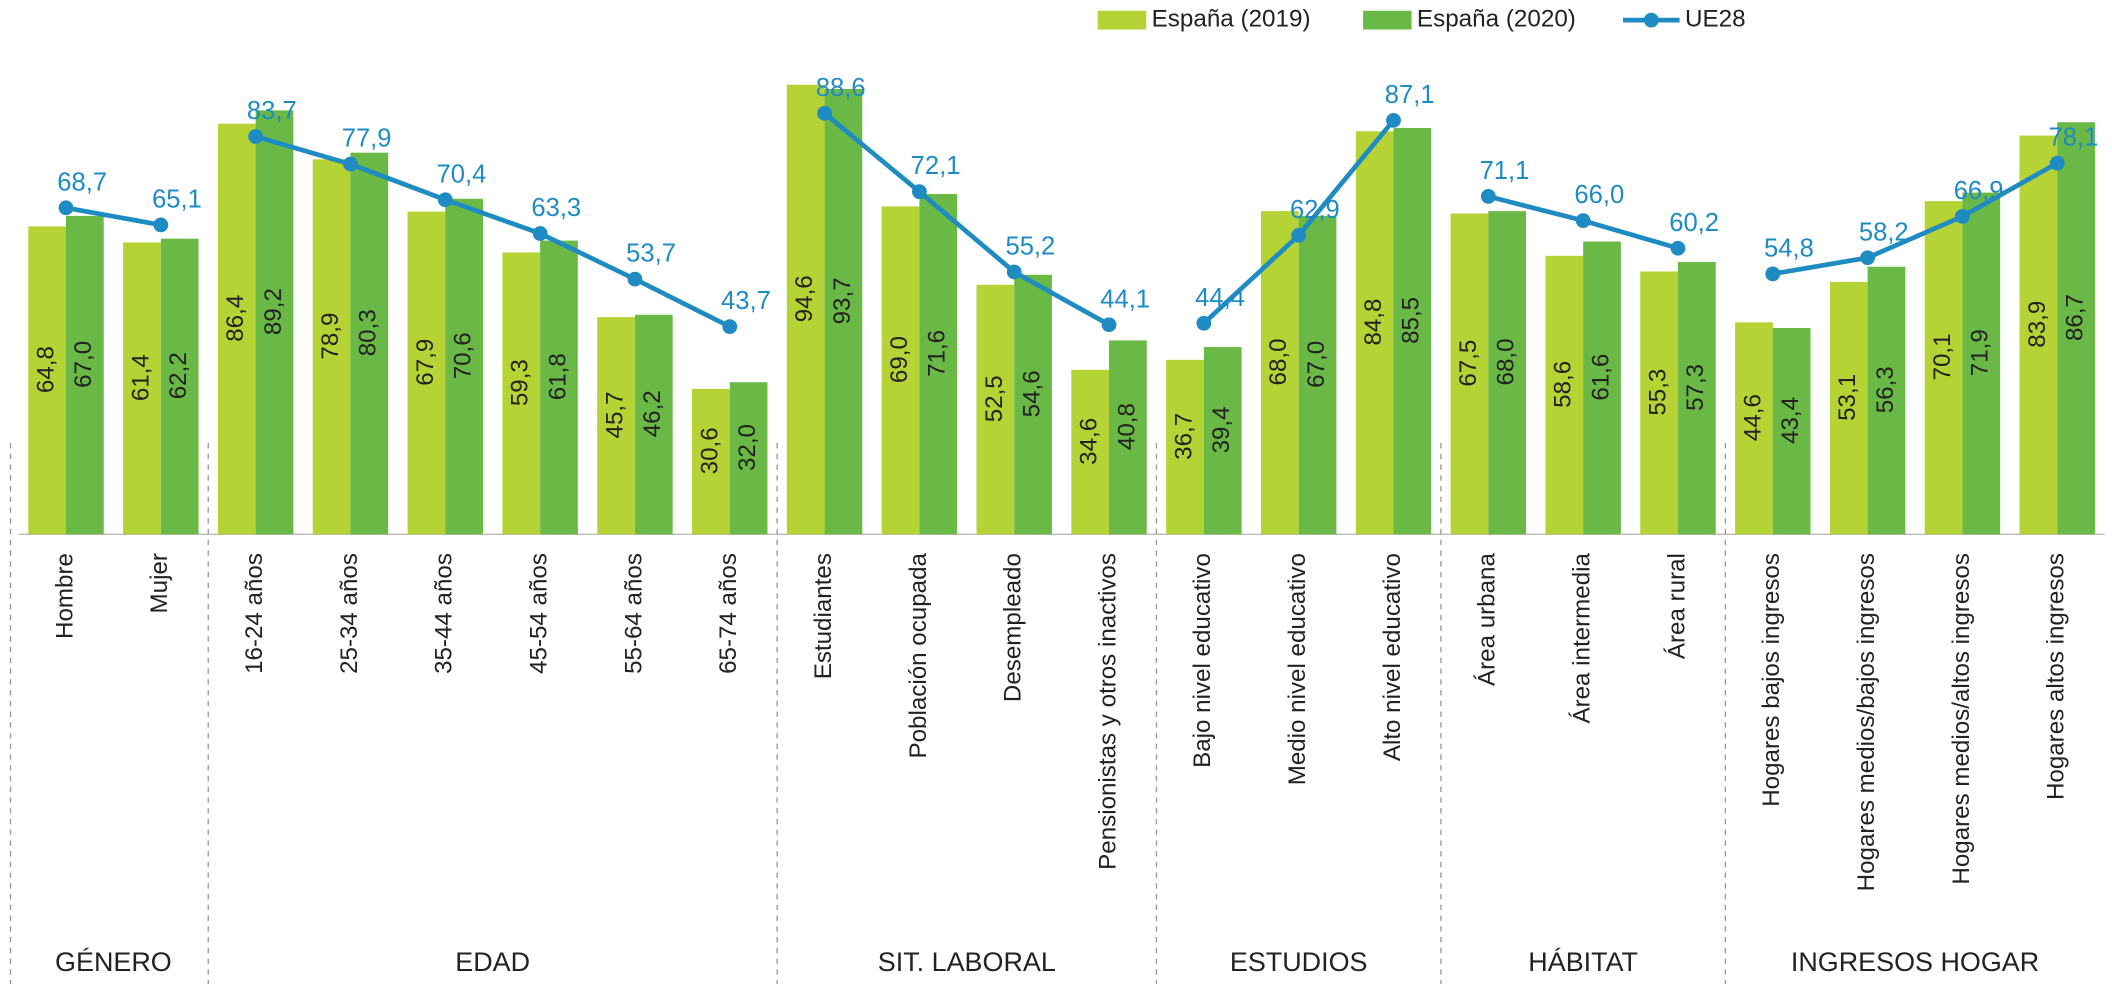 This screenshot has width=2112, height=984. I want to click on bar-value-label: 67,5, so click(1468, 363).